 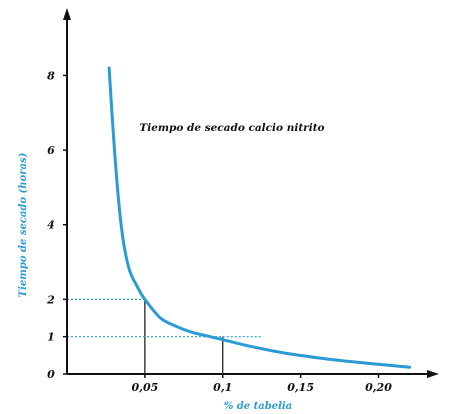 I want to click on y-tick-label: 1, so click(x=51, y=337).